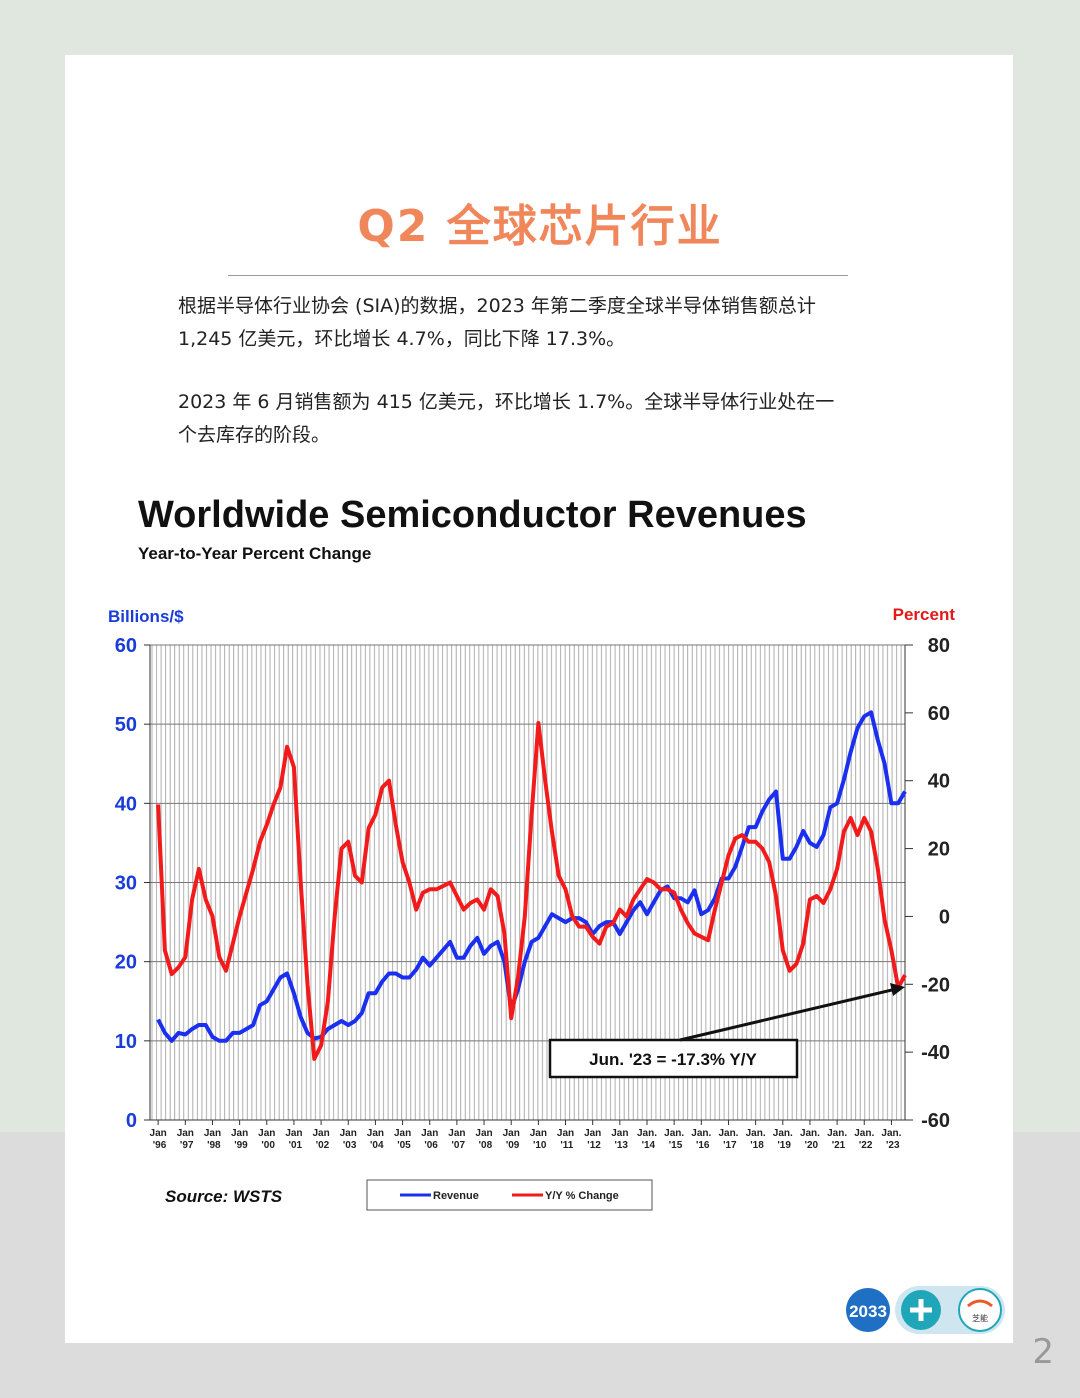  What do you see at coordinates (783, 1139) in the screenshot?
I see `x-tick-label: Jan. '19` at bounding box center [783, 1139].